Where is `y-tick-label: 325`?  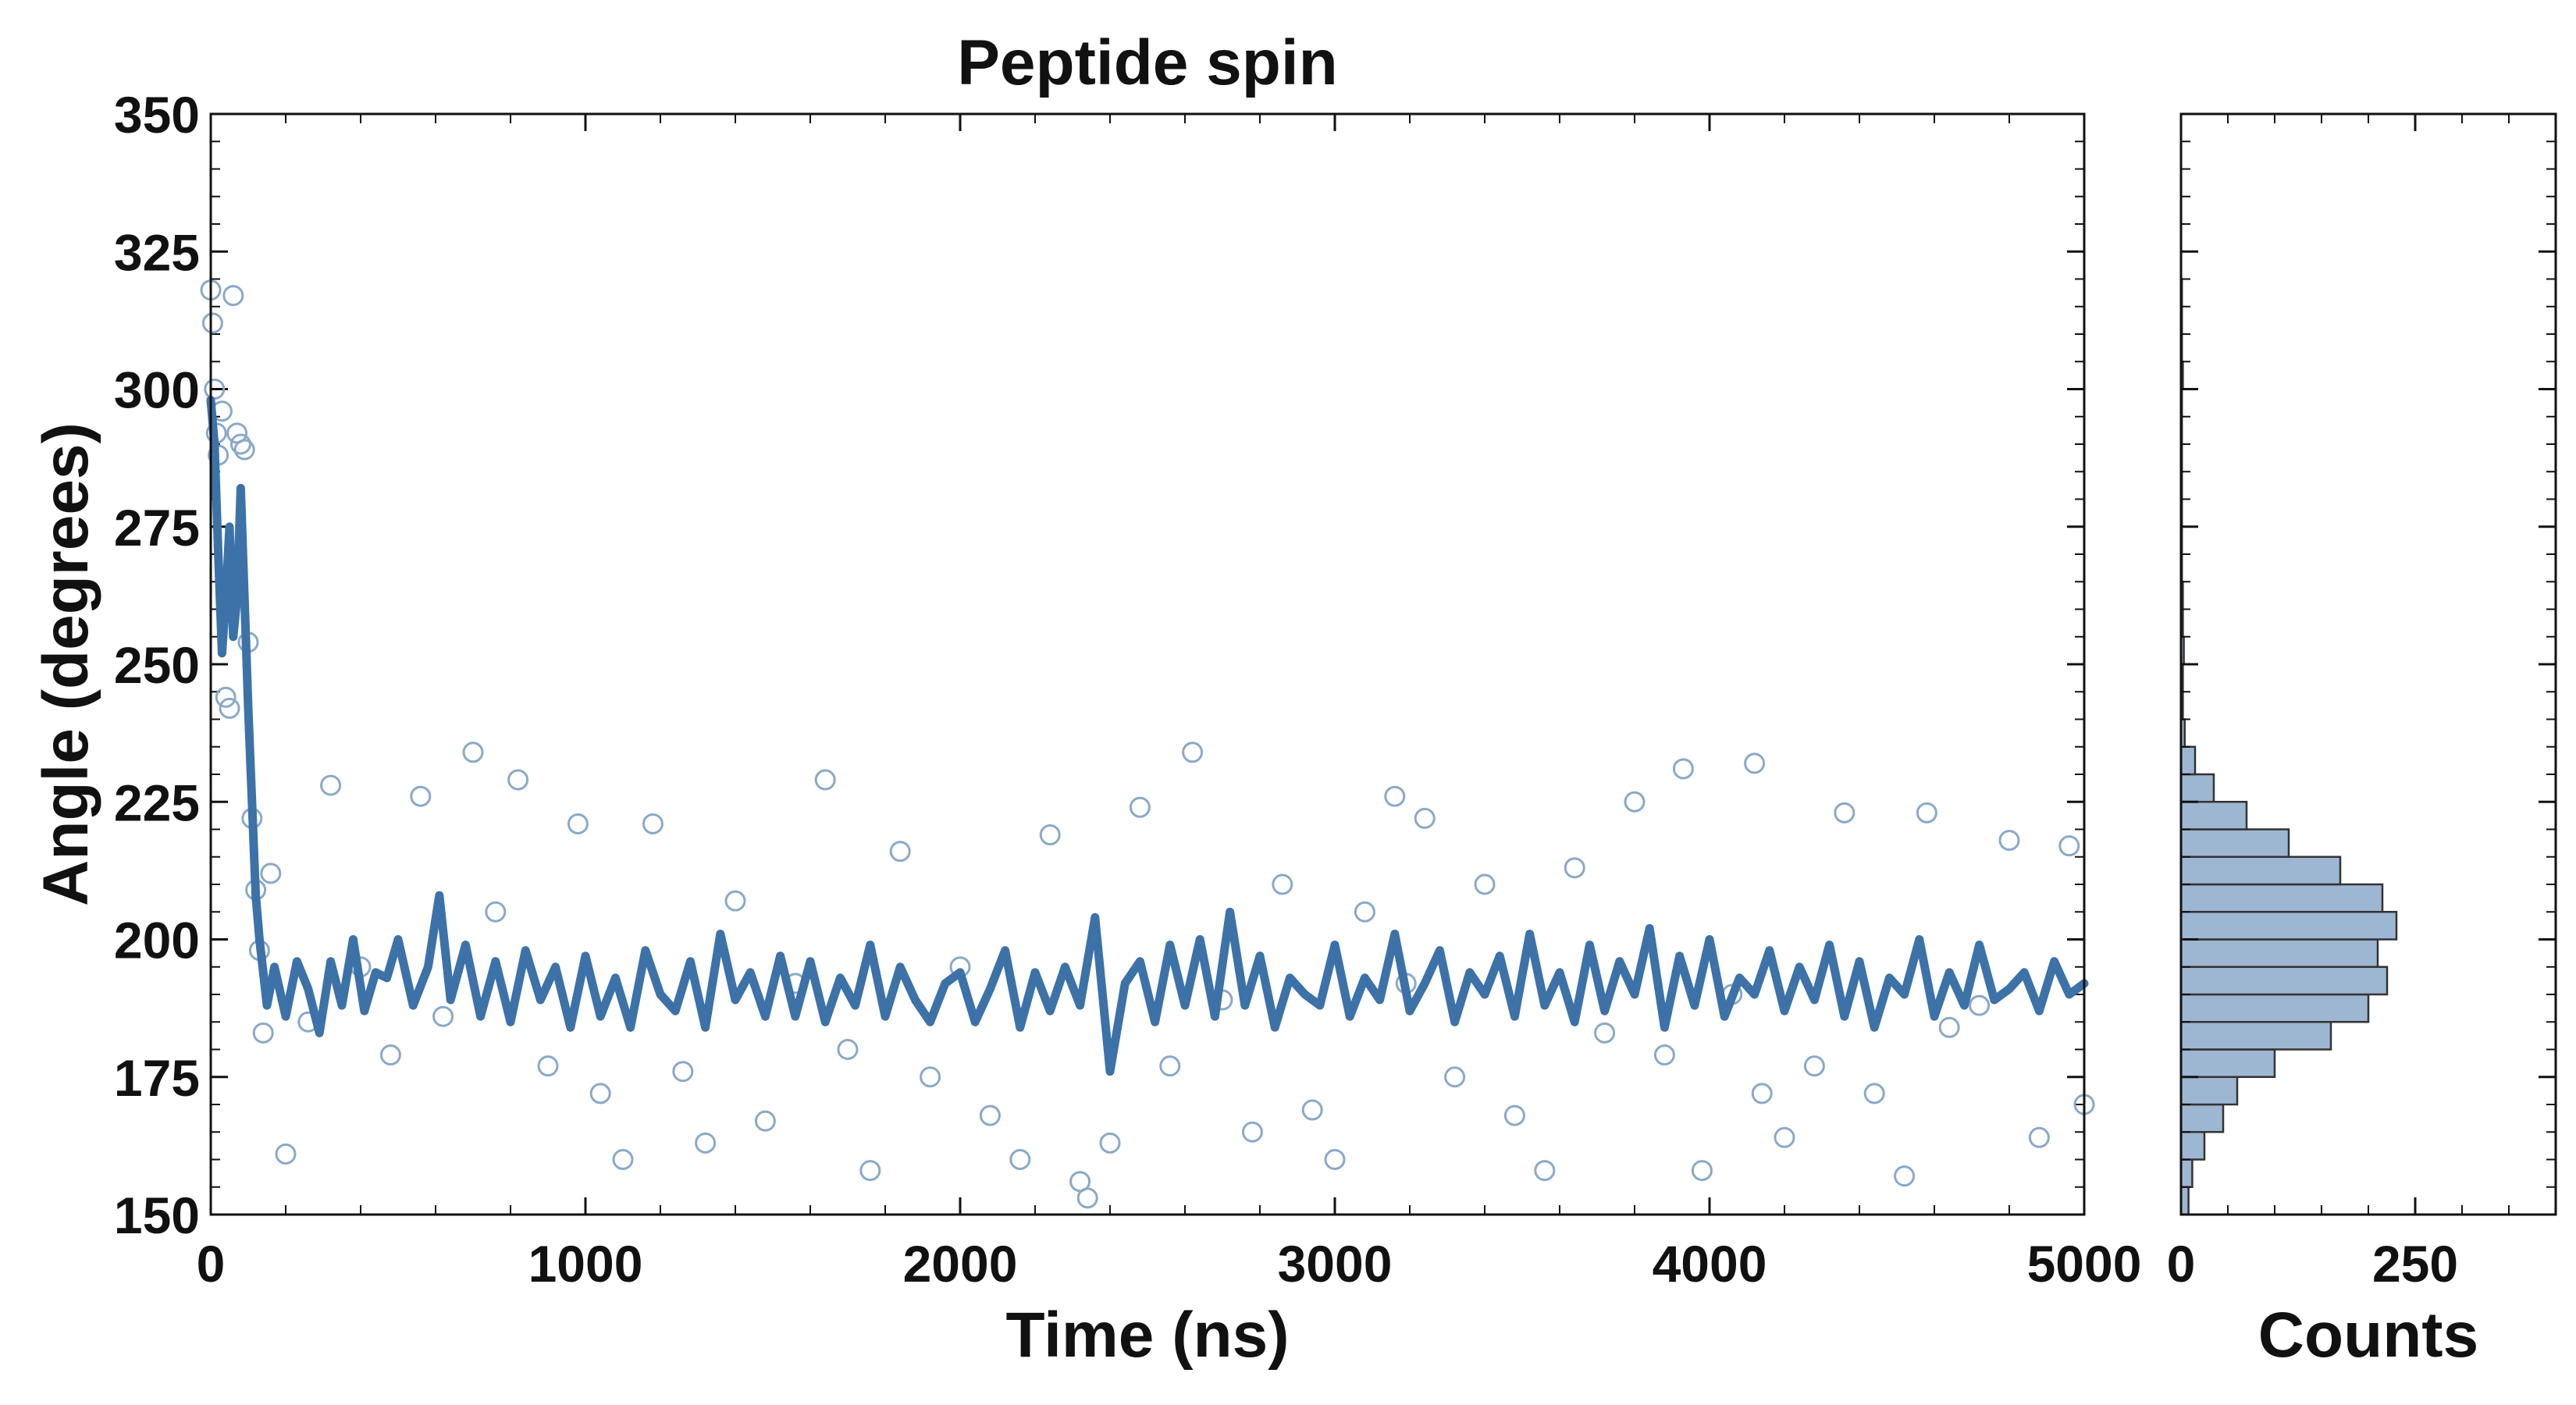
y-tick-label: 325 is located at coordinates (157, 252).